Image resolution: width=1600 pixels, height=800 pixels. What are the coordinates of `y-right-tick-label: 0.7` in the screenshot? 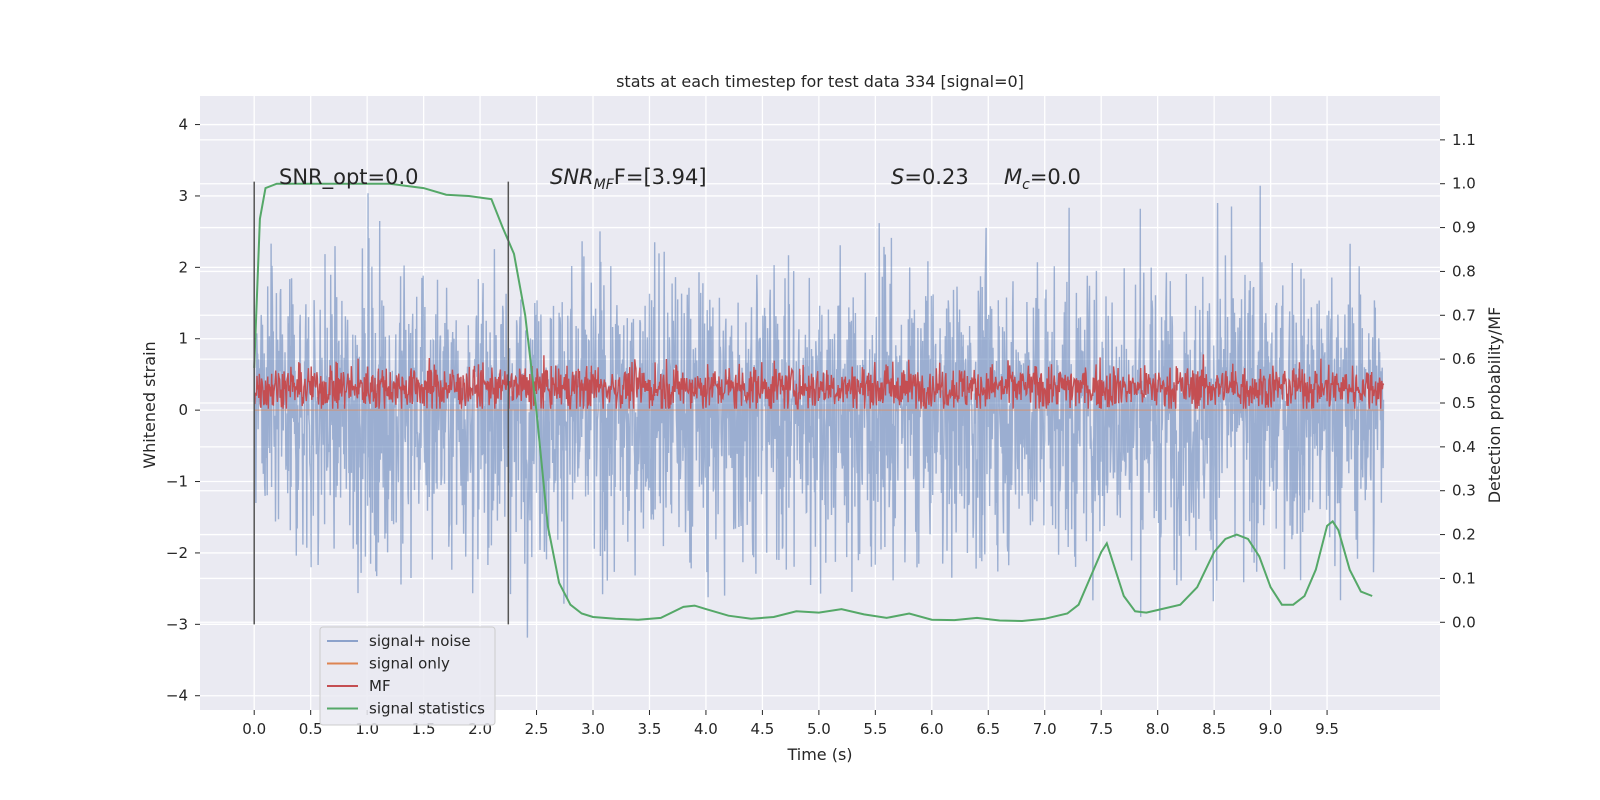 It's located at (1464, 315).